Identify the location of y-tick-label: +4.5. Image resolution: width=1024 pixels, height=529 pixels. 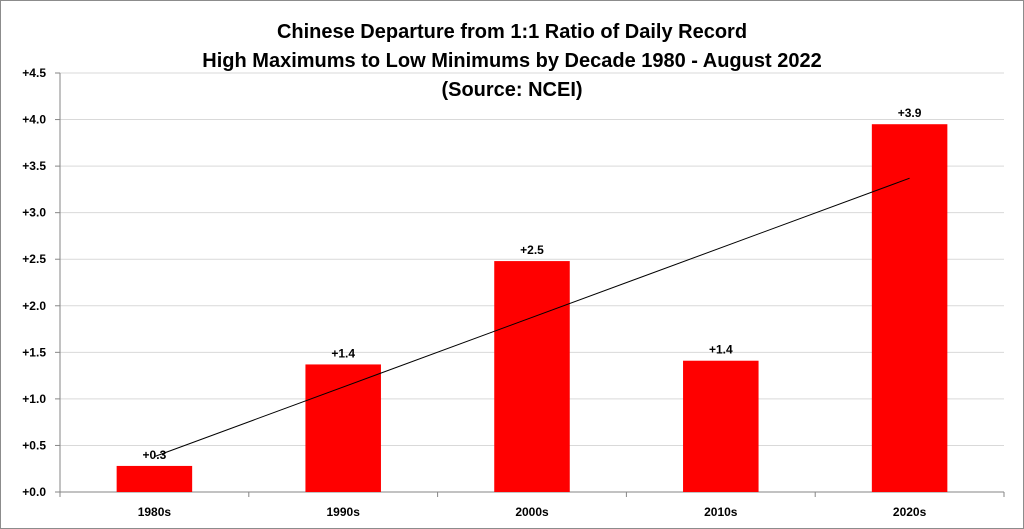
(34, 73).